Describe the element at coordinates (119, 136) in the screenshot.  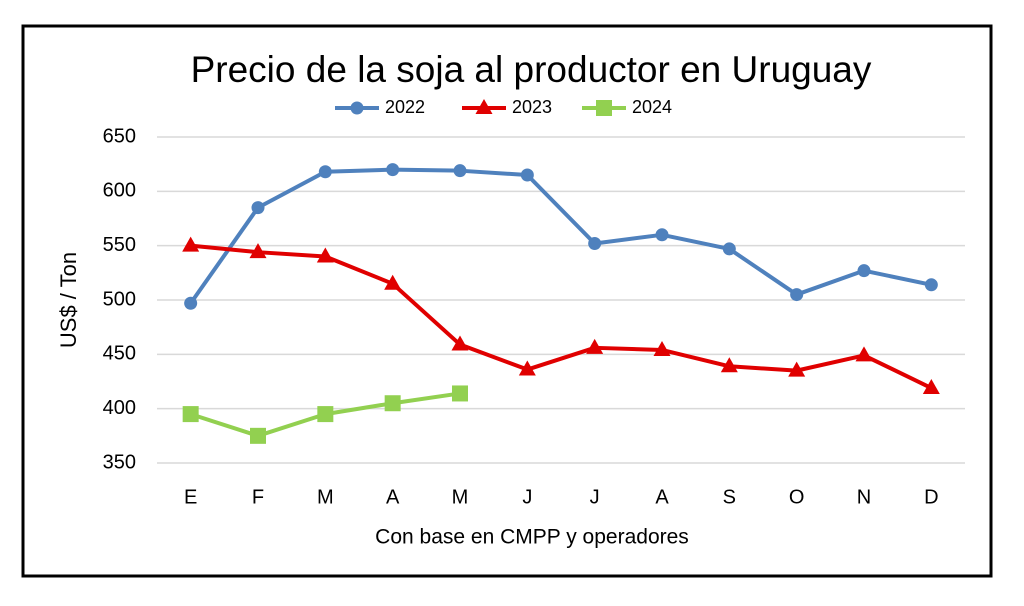
I see `y-tick-label: 650` at that location.